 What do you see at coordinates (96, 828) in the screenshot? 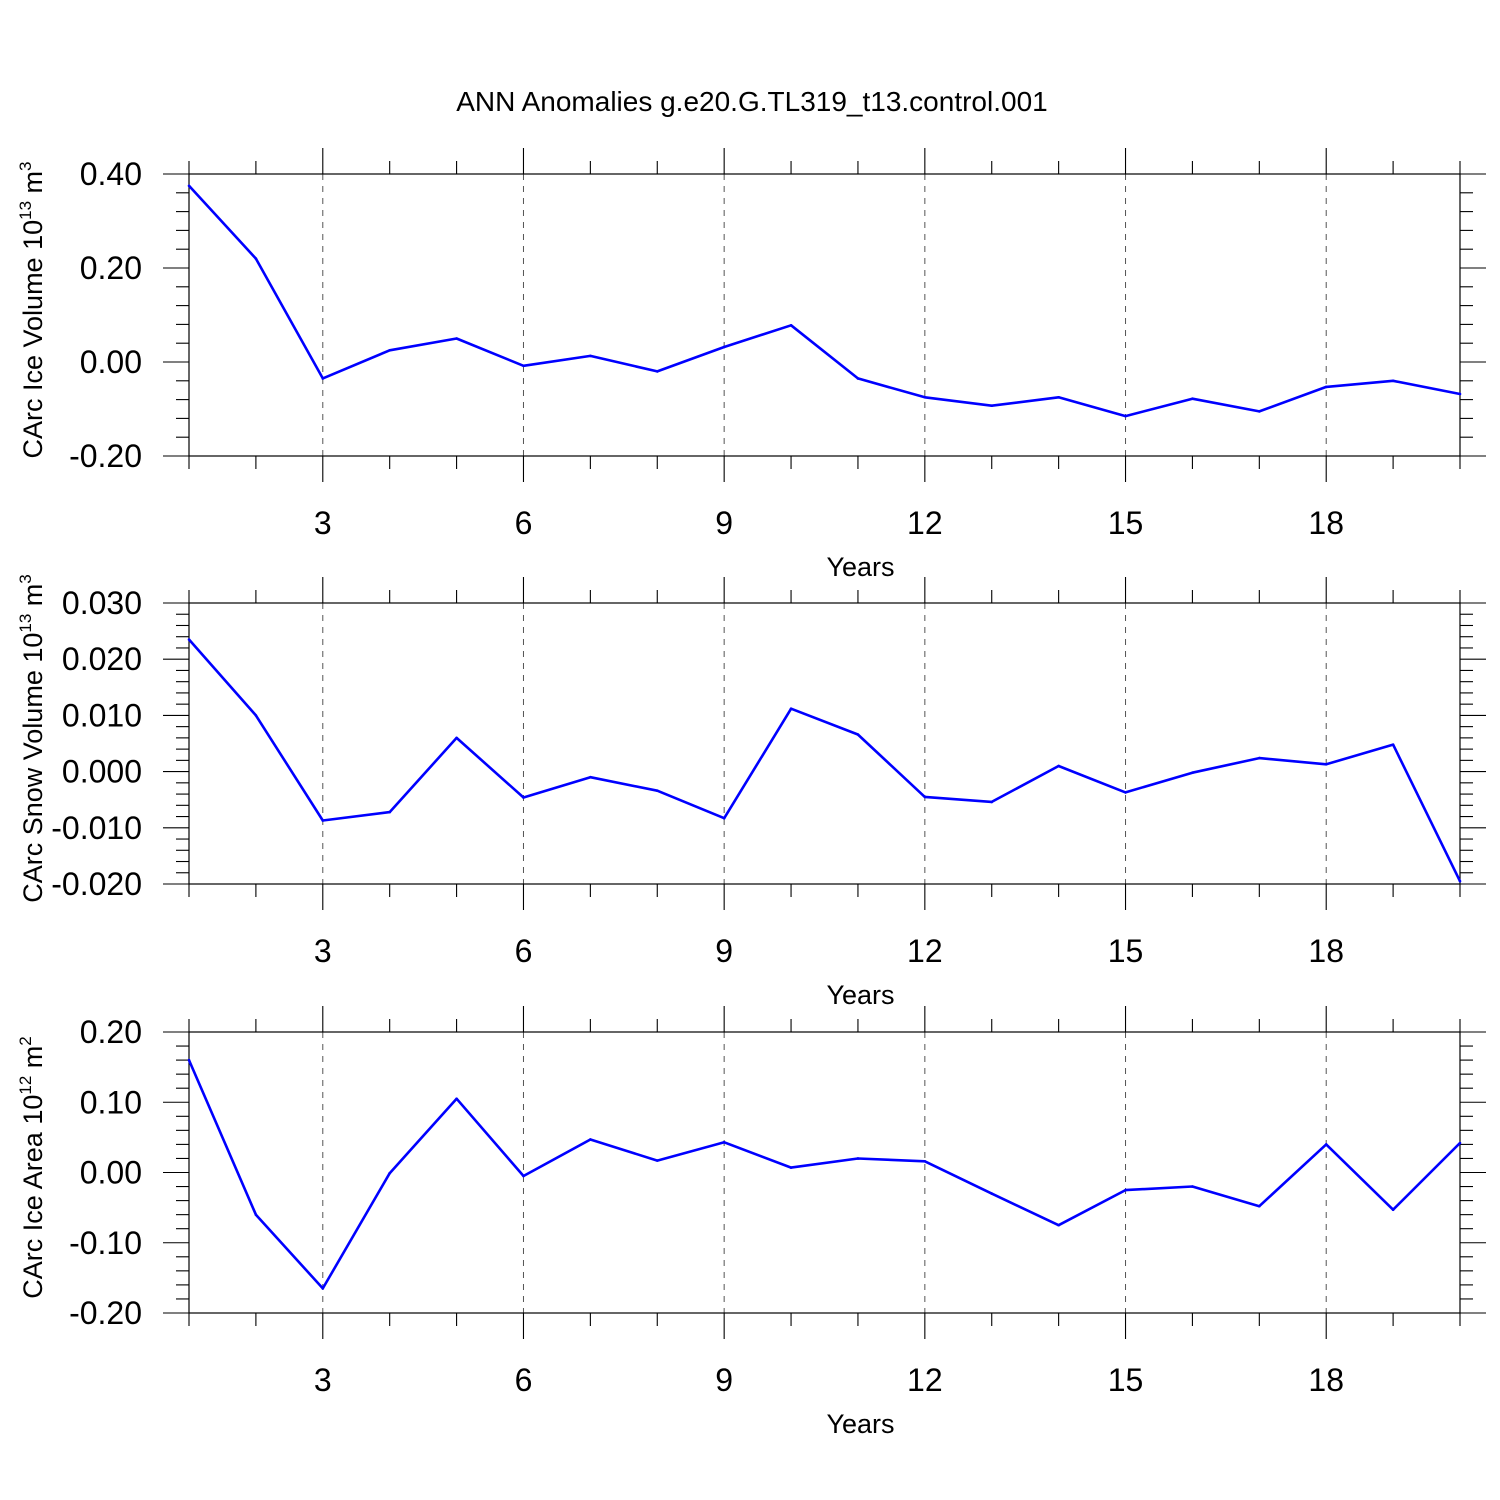
I see `y-tick-label: -0.010` at bounding box center [96, 828].